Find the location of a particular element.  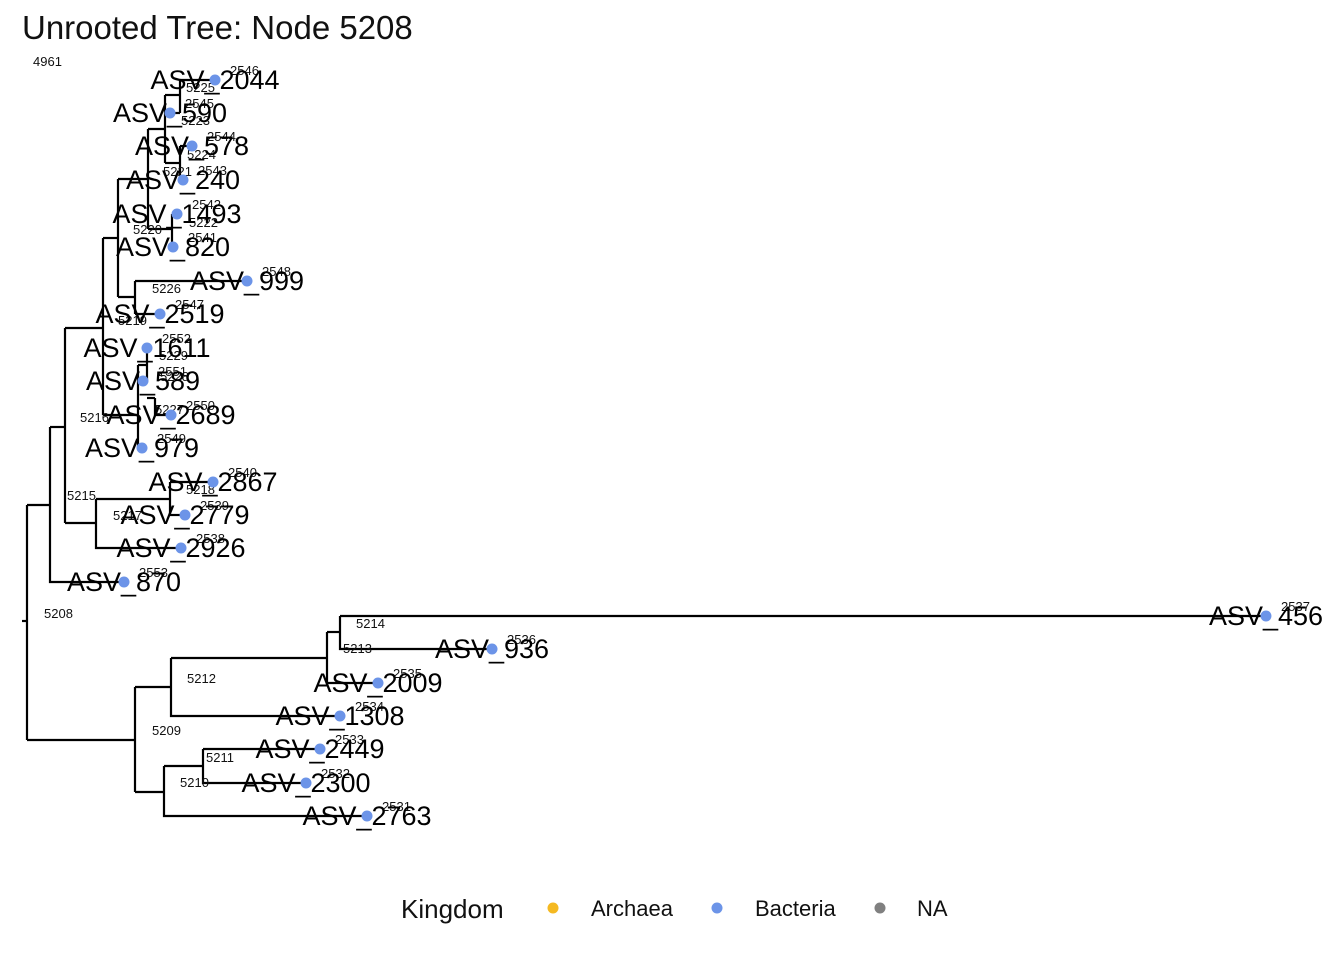

tip-number-label: 2537 is located at coordinates (1295, 606).